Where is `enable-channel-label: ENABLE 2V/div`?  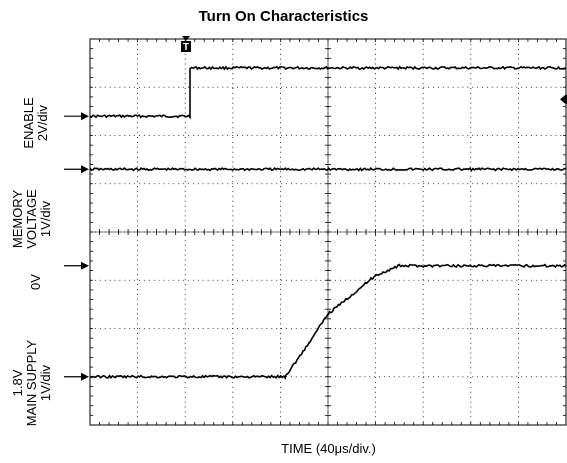
enable-channel-label: ENABLE 2V/div is located at coordinates (35, 123).